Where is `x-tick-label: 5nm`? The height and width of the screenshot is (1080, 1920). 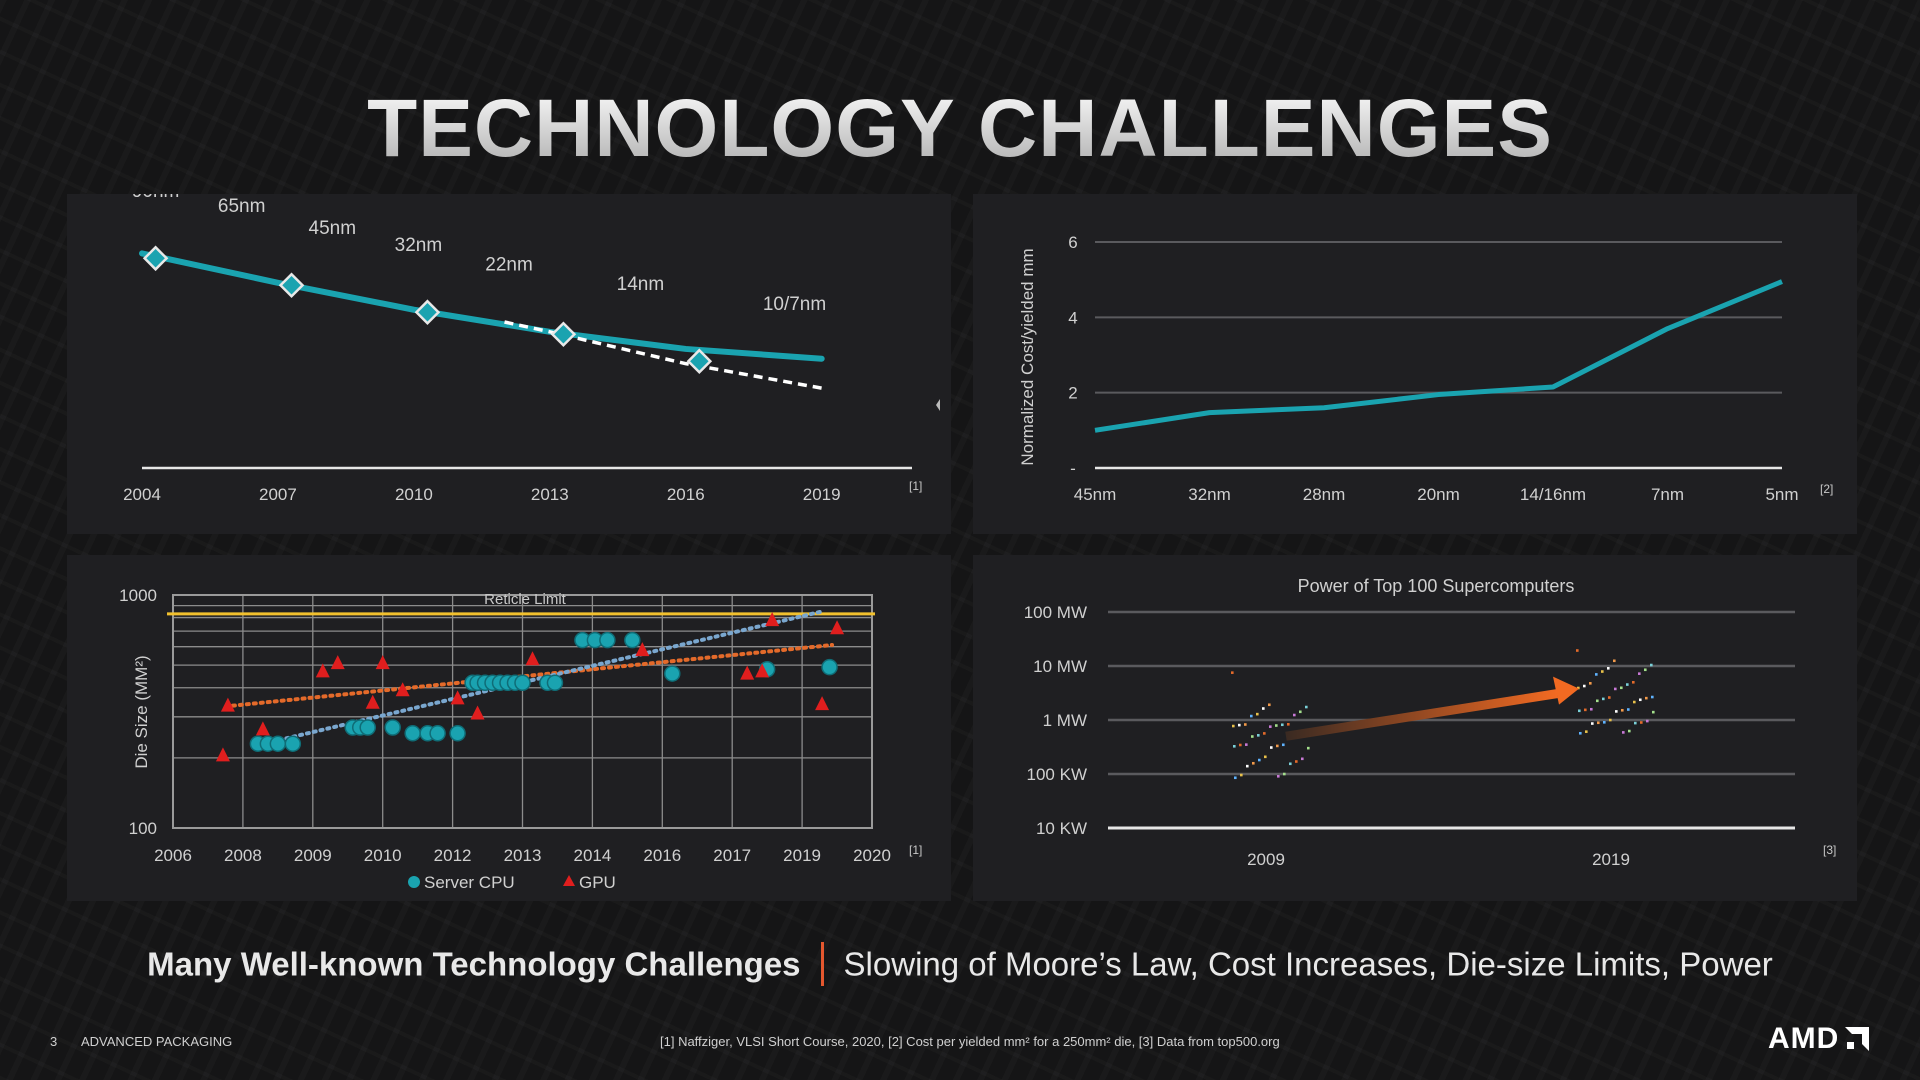 x-tick-label: 5nm is located at coordinates (1781, 494).